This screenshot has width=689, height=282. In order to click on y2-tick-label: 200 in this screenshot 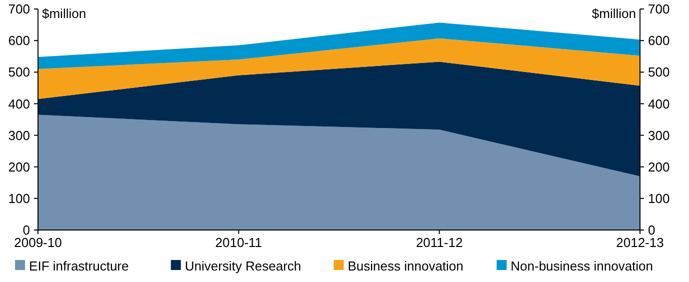, I will do `click(659, 166)`.